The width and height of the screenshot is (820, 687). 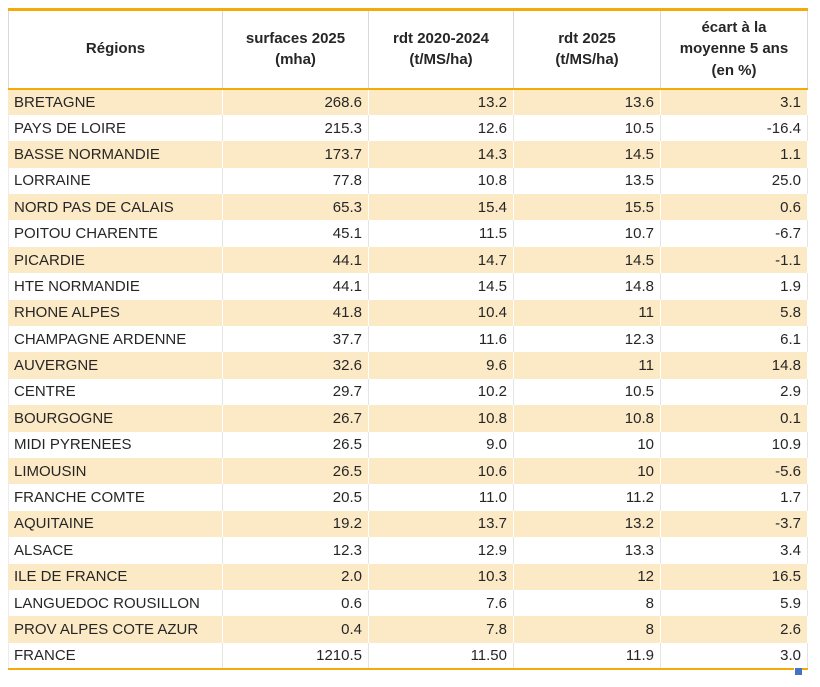 What do you see at coordinates (441, 233) in the screenshot?
I see `rdt-2020-2024-cell: 11.5` at bounding box center [441, 233].